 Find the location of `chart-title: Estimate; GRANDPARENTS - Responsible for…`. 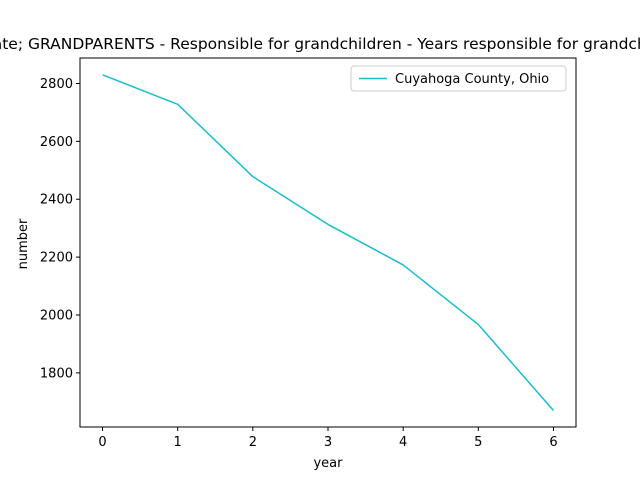

chart-title: Estimate; GRANDPARENTS - Responsible for… is located at coordinates (320, 44).